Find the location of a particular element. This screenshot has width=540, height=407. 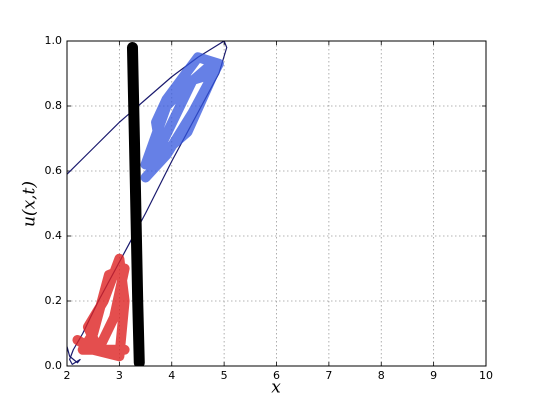

x-tick-label: 2 is located at coordinates (67, 375).